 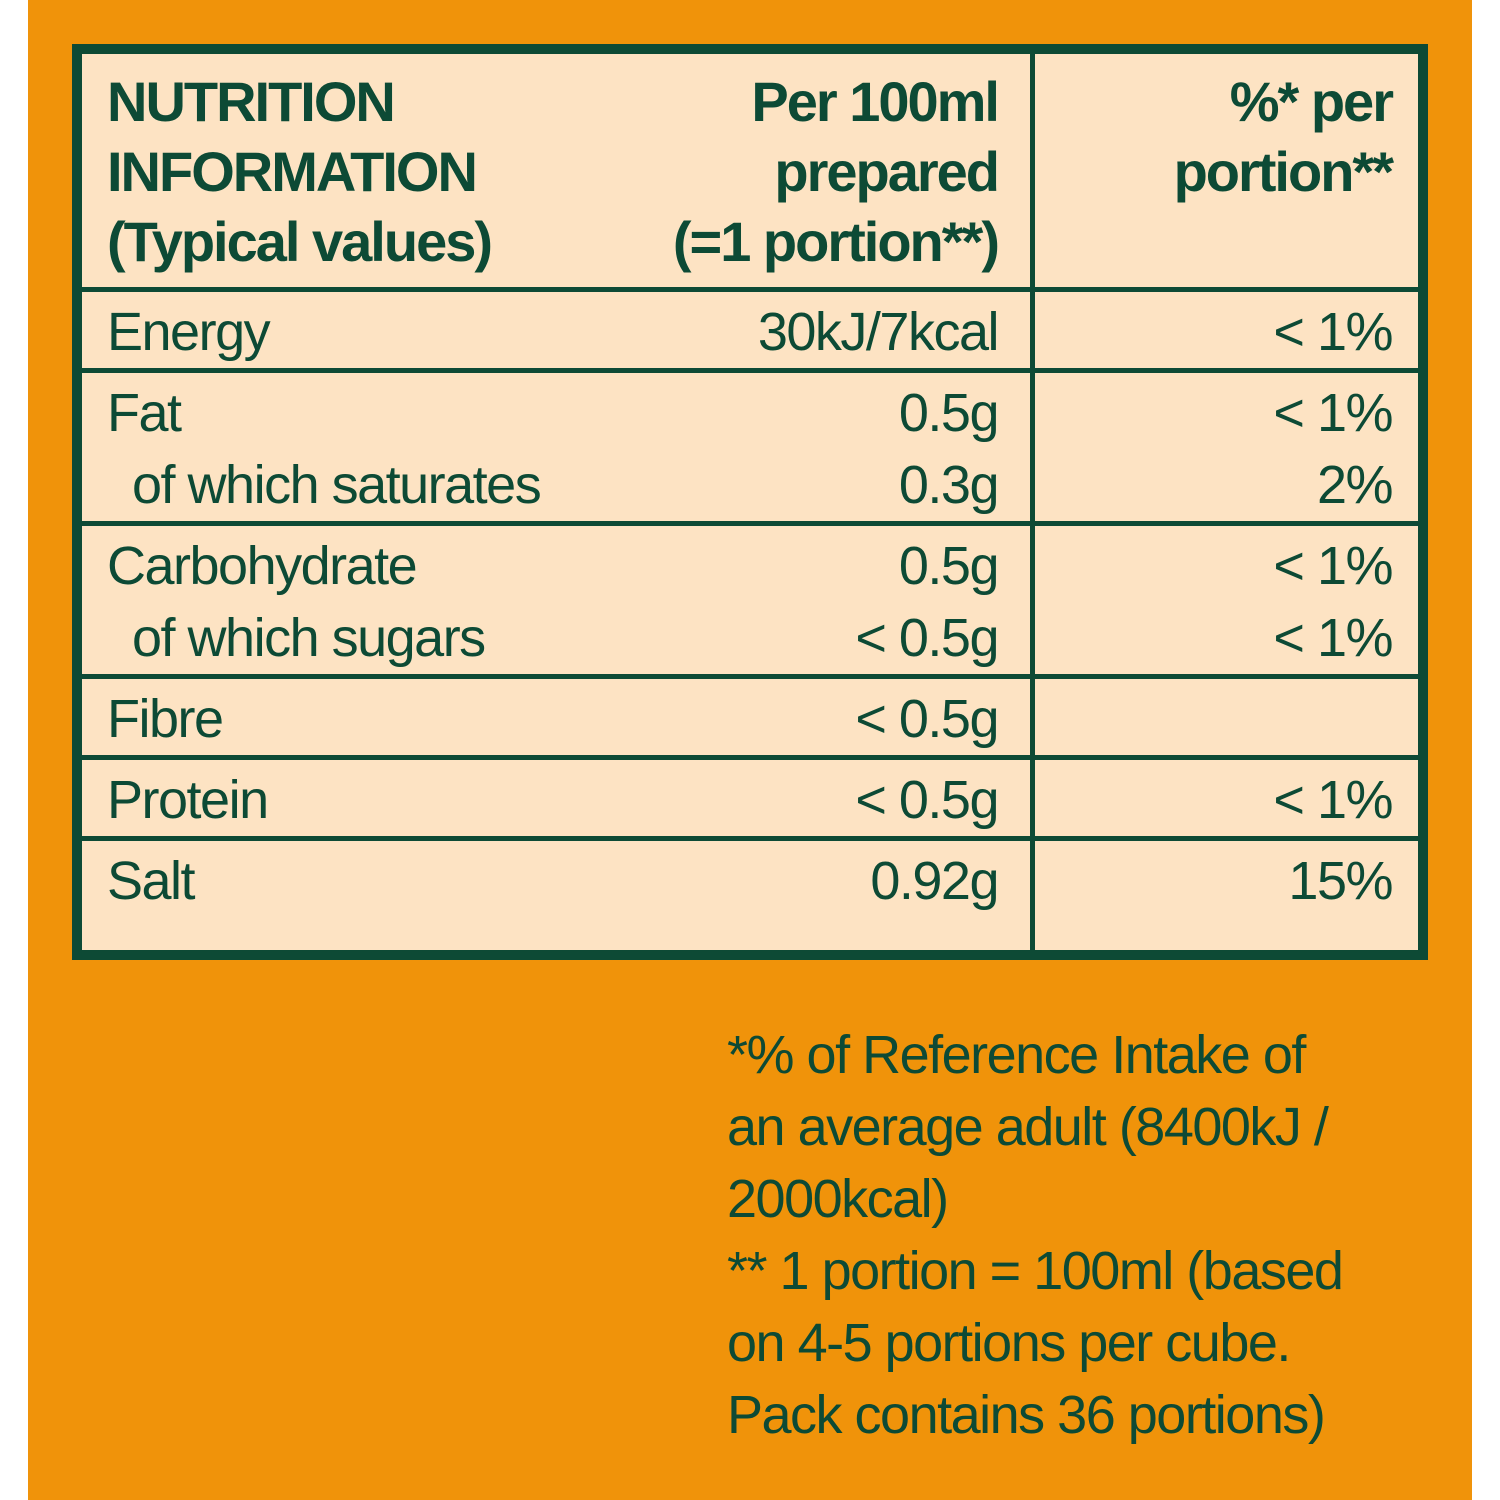 What do you see at coordinates (432, 332) in the screenshot?
I see `label-column: Energy` at bounding box center [432, 332].